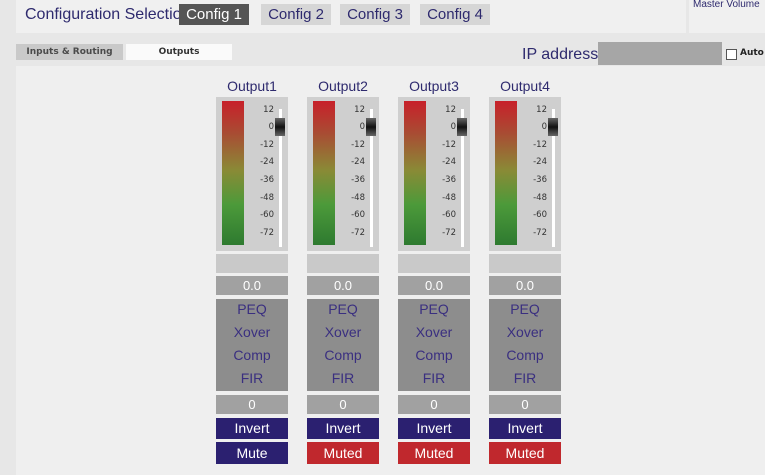 This screenshot has height=475, width=765. I want to click on auto-checkbox, so click(731, 54).